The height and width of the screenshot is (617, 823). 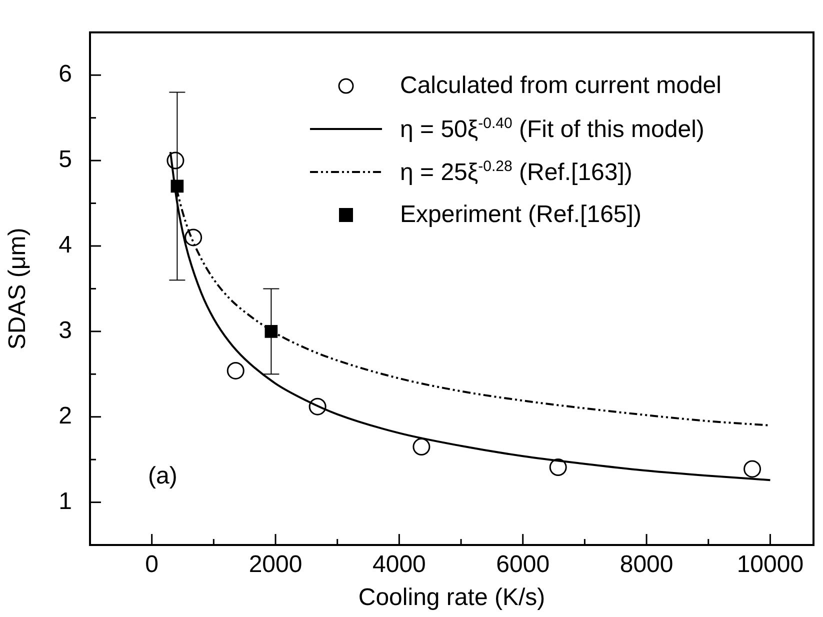 I want to click on annotation: (a), so click(x=163, y=476).